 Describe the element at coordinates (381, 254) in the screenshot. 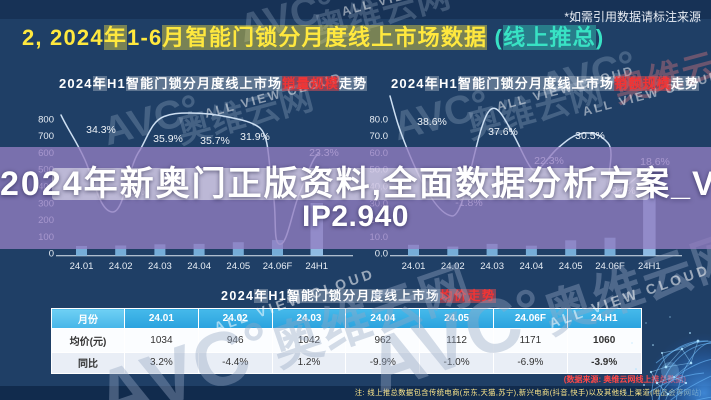

I see `svg-text: 0.0` at that location.